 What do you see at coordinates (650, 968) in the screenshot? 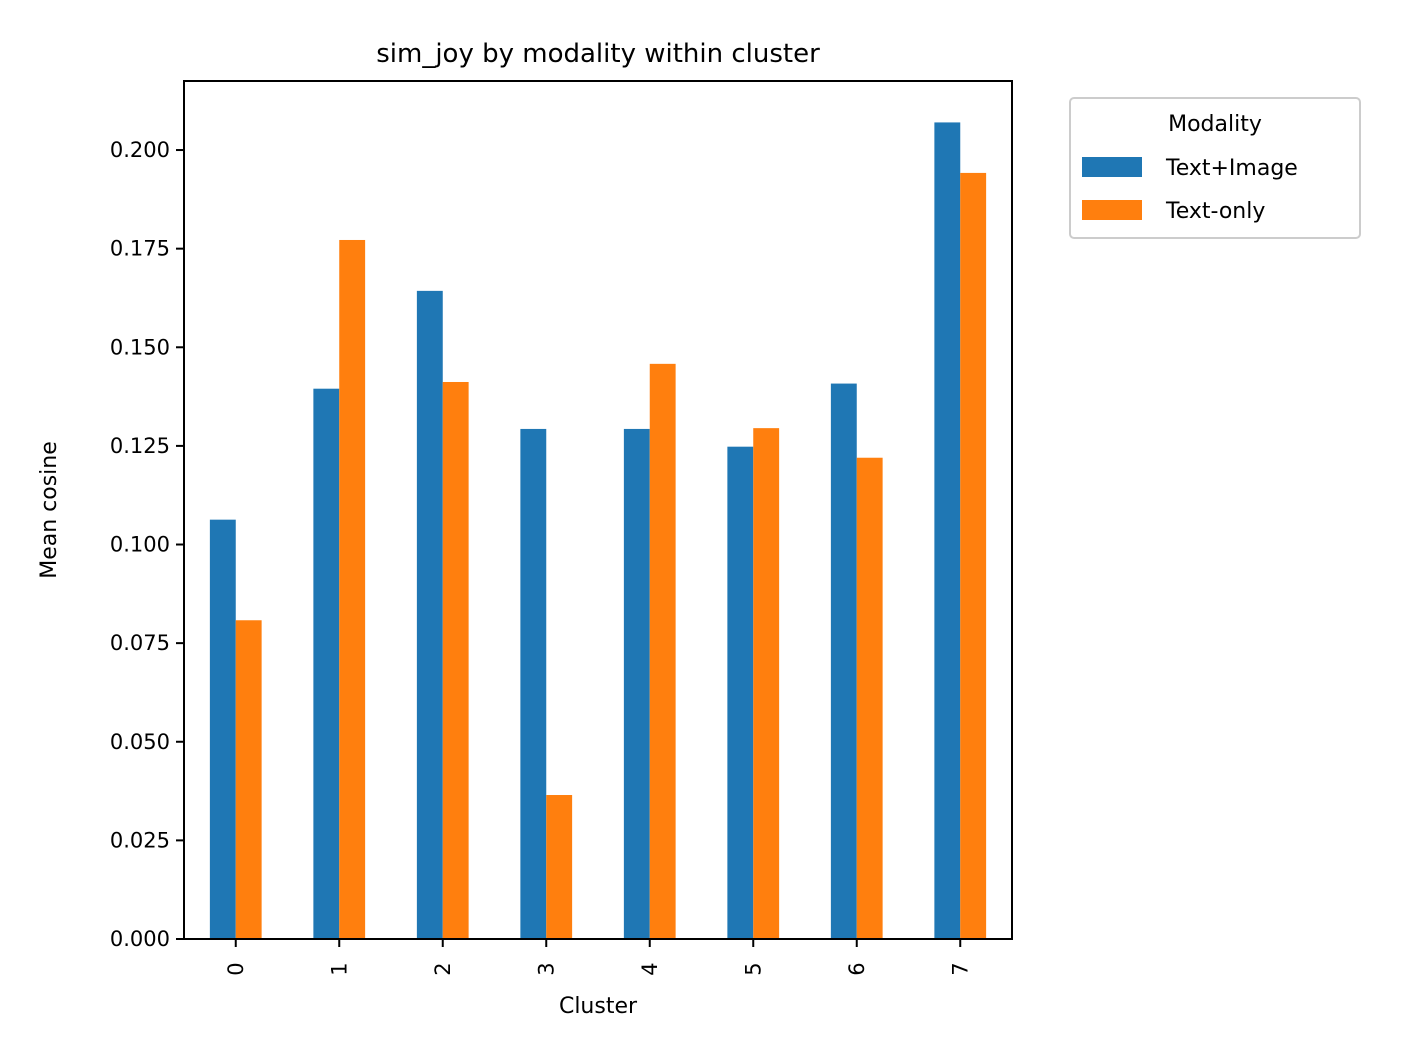
I see `x-tick-label: 4` at bounding box center [650, 968].